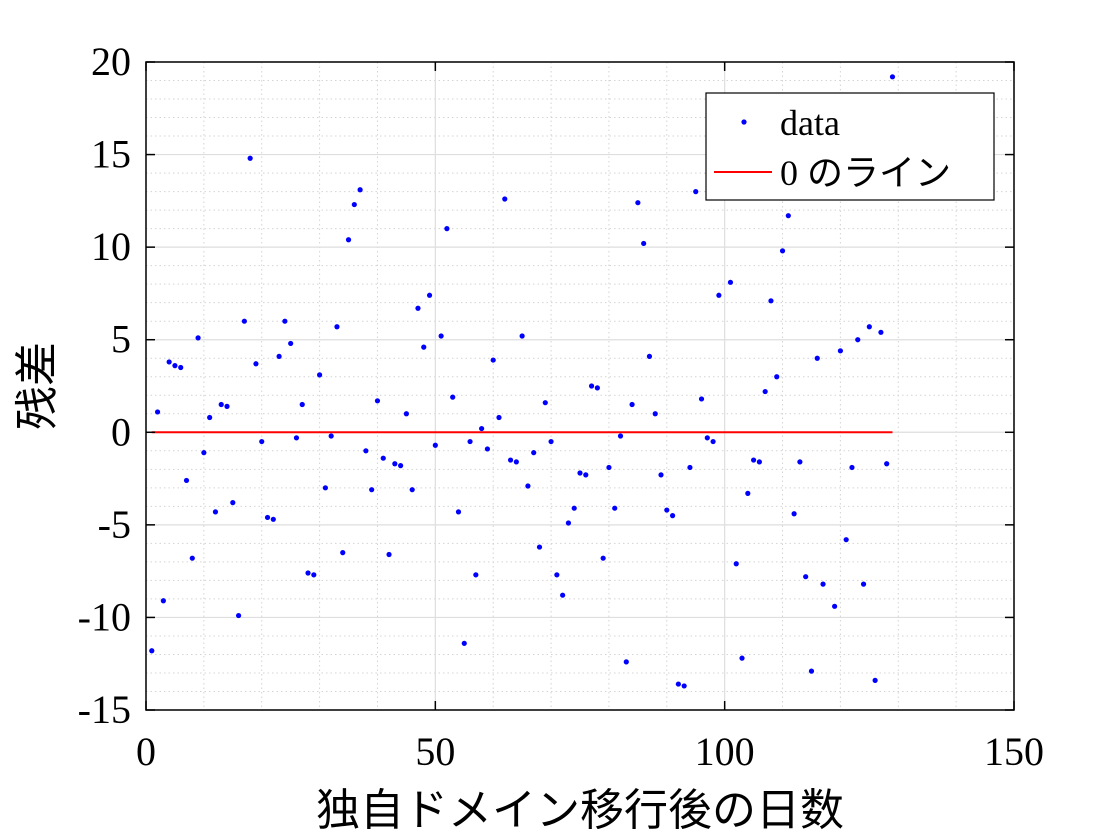  What do you see at coordinates (121, 431) in the screenshot?
I see `y-tick-label: 0` at bounding box center [121, 431].